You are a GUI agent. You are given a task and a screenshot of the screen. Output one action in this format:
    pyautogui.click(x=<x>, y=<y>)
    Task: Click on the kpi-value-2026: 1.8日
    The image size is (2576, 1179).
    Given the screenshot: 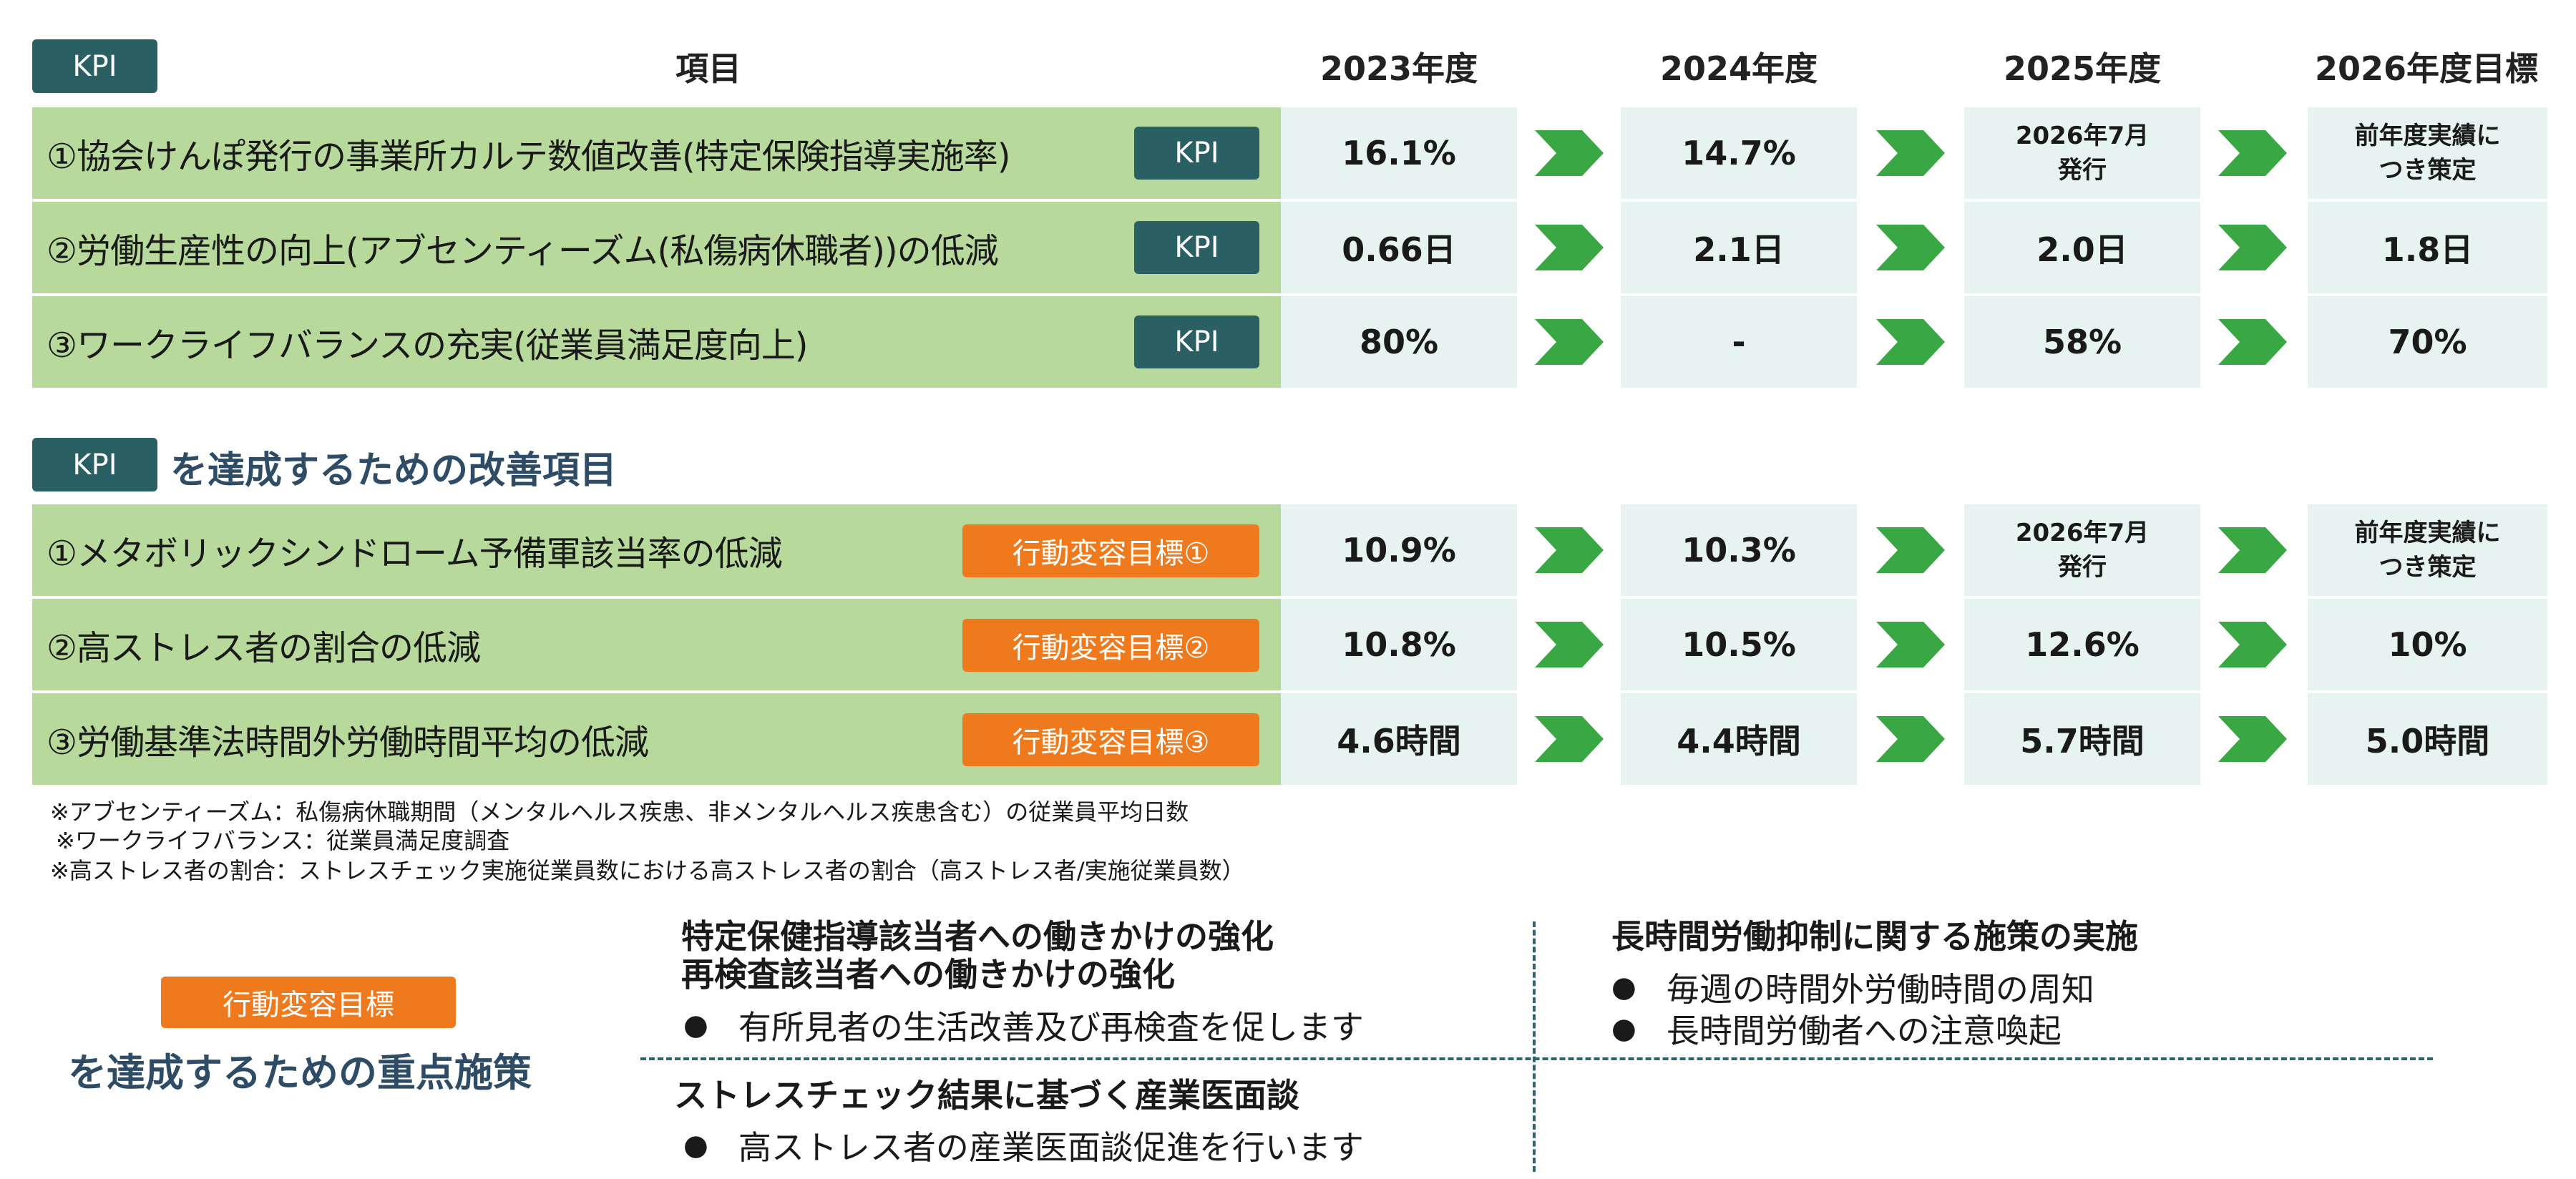 What is the action you would take?
    pyautogui.click(x=2427, y=248)
    